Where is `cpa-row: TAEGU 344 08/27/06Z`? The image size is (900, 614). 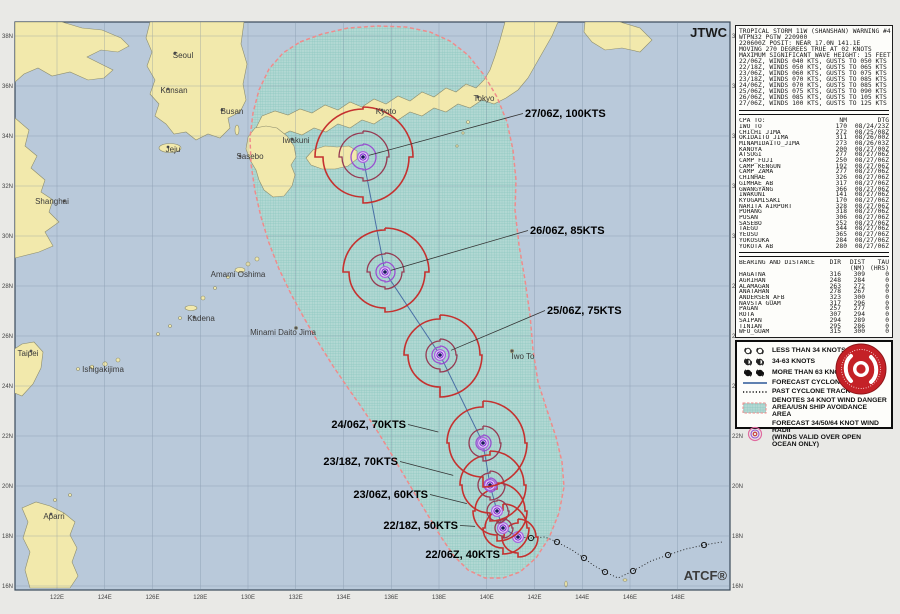
cpa-row: TAEGU 344 08/27/06Z is located at coordinates (814, 229).